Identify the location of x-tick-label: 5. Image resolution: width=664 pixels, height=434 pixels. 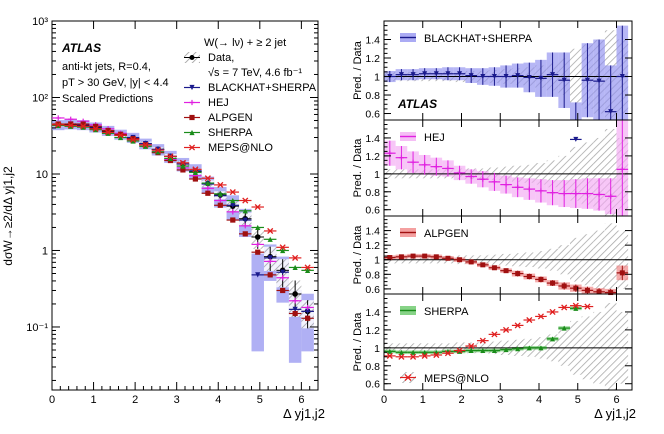
(260, 400).